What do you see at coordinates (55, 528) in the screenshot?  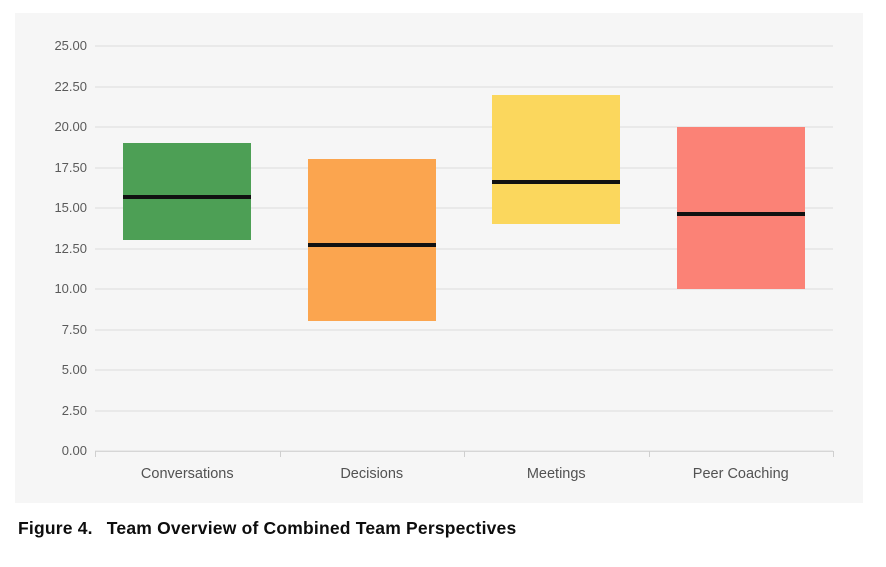 I see `figure-caption-label: Figure 4.` at bounding box center [55, 528].